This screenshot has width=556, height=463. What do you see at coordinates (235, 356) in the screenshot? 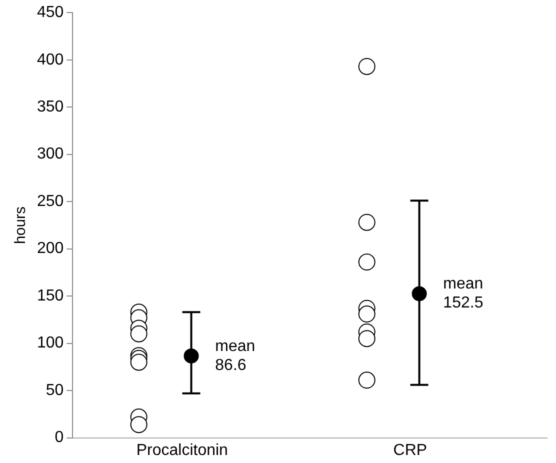
I see `annotation: mean 86.6` at bounding box center [235, 356].